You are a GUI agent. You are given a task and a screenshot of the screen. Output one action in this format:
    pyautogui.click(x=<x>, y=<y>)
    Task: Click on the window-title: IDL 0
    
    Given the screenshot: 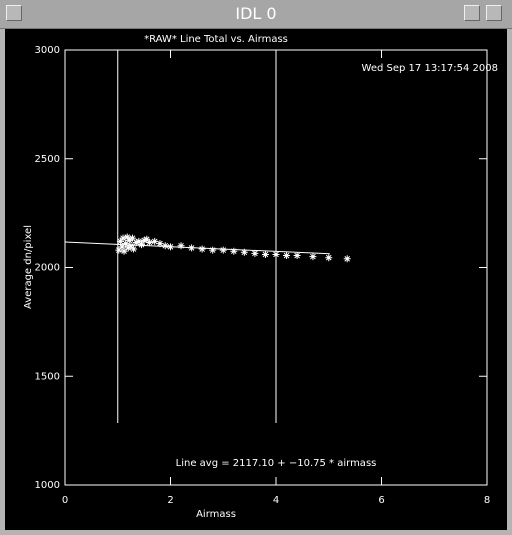 What is the action you would take?
    pyautogui.click(x=256, y=13)
    